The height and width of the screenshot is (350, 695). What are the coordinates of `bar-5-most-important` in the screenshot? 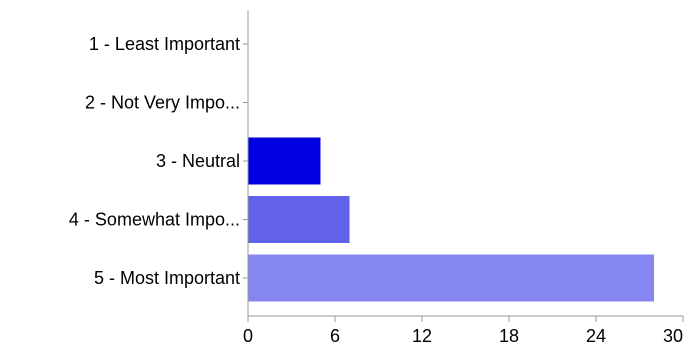 It's located at (451, 278).